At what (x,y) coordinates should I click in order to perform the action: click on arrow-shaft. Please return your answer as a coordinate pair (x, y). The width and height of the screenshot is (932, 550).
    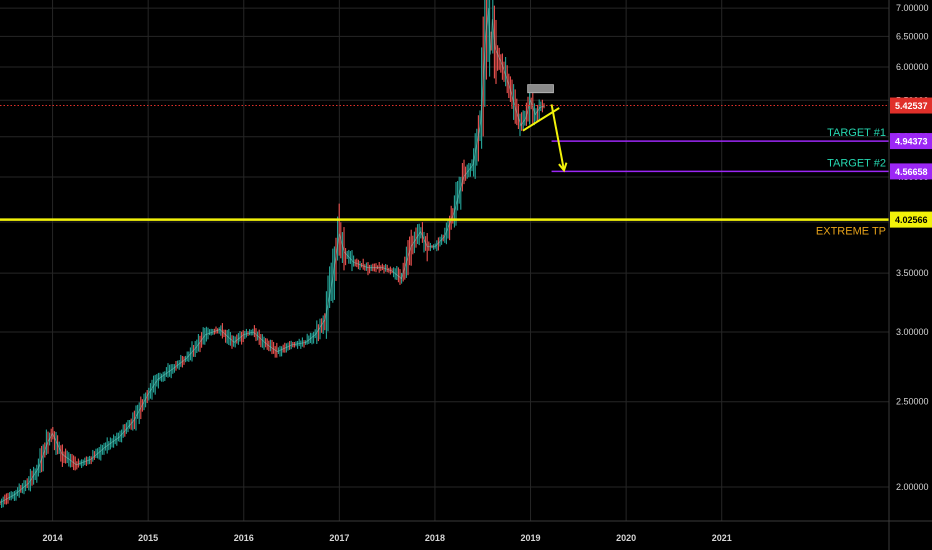
    Looking at the image, I should click on (557, 137).